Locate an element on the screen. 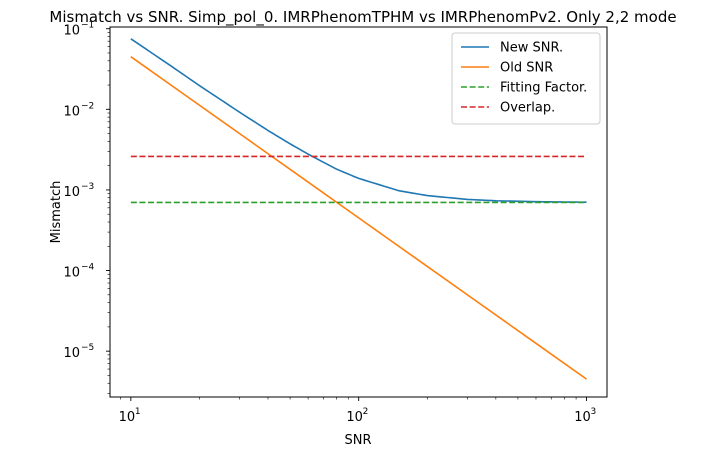  x-tick-exponent: 3 is located at coordinates (594, 412).